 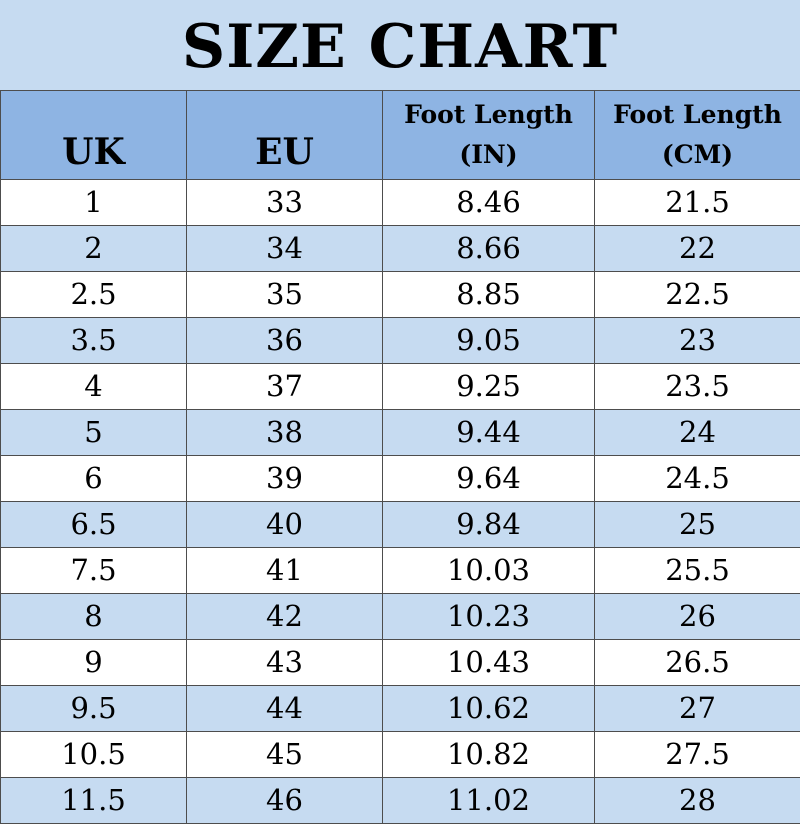 What do you see at coordinates (697, 387) in the screenshot?
I see `cell-foot-length-cm: 23.5` at bounding box center [697, 387].